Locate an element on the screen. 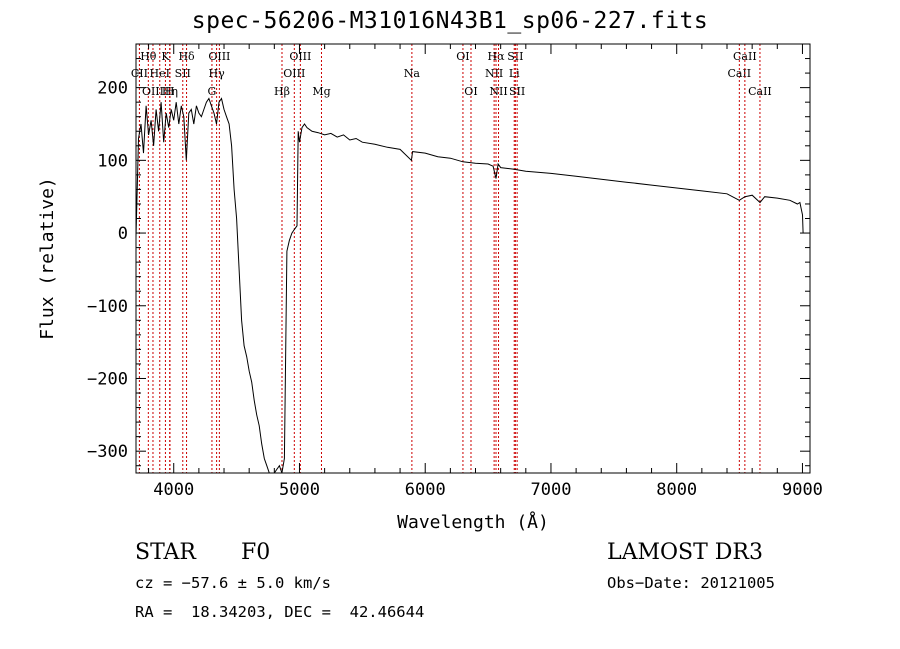 The height and width of the screenshot is (649, 900). x-tick-label: 7000 is located at coordinates (550, 490).